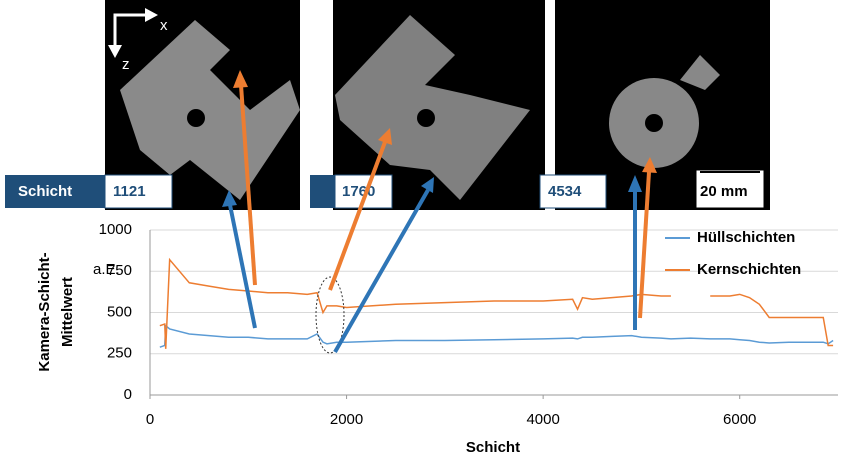  Describe the element at coordinates (150, 419) in the screenshot. I see `x-tick-label: 0` at that location.